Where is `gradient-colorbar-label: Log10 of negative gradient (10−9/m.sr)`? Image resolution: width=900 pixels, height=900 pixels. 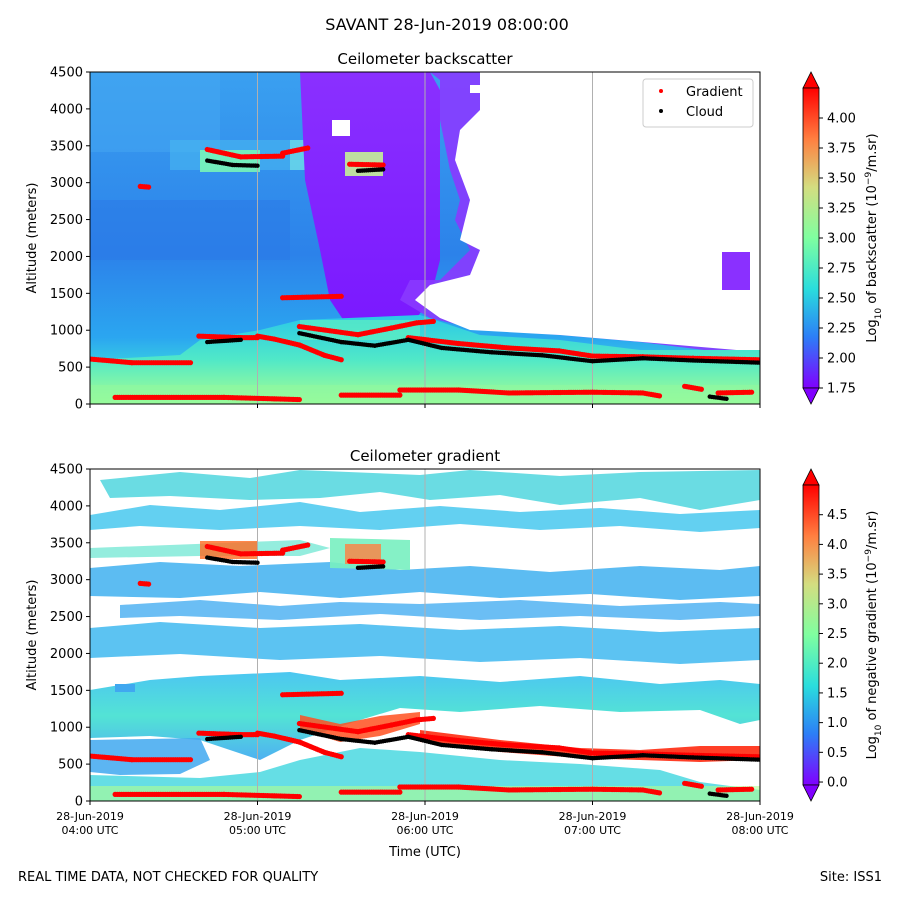 gradient-colorbar-label: Log10 of negative gradient (10−9/m.sr) is located at coordinates (874, 635).